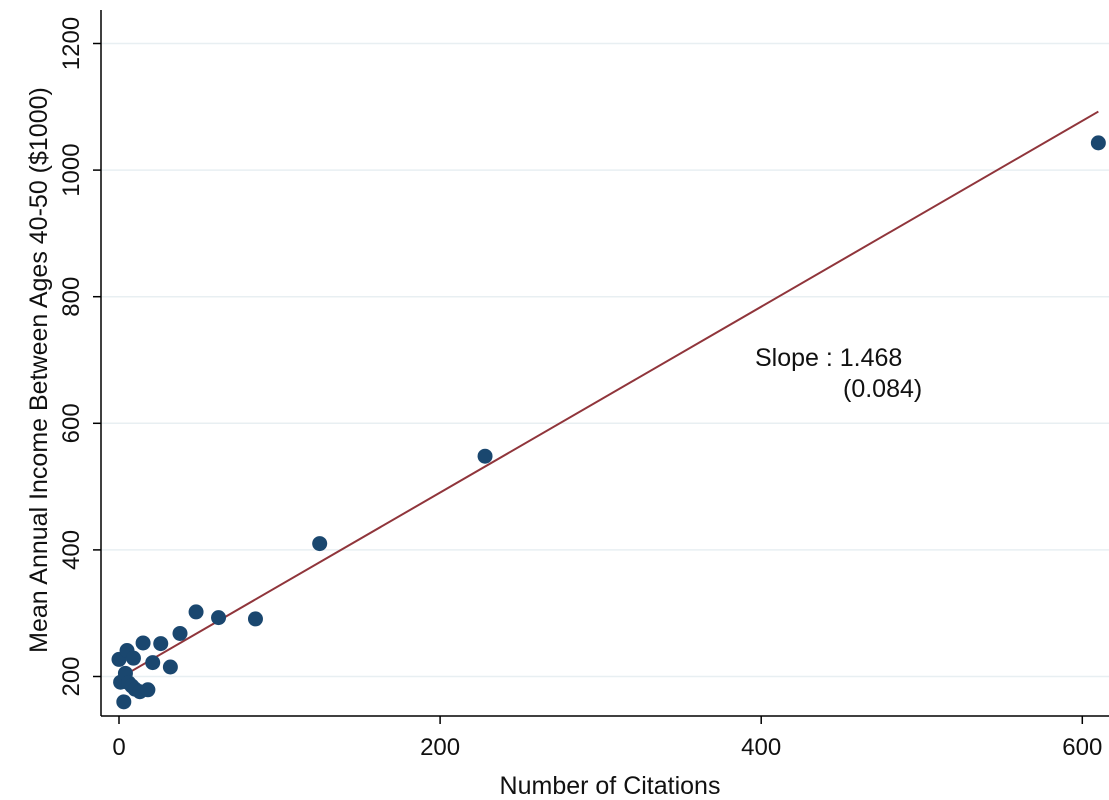 The width and height of the screenshot is (1109, 800). Describe the element at coordinates (882, 389) in the screenshot. I see `slope-se-annotation: (0.084)` at that location.